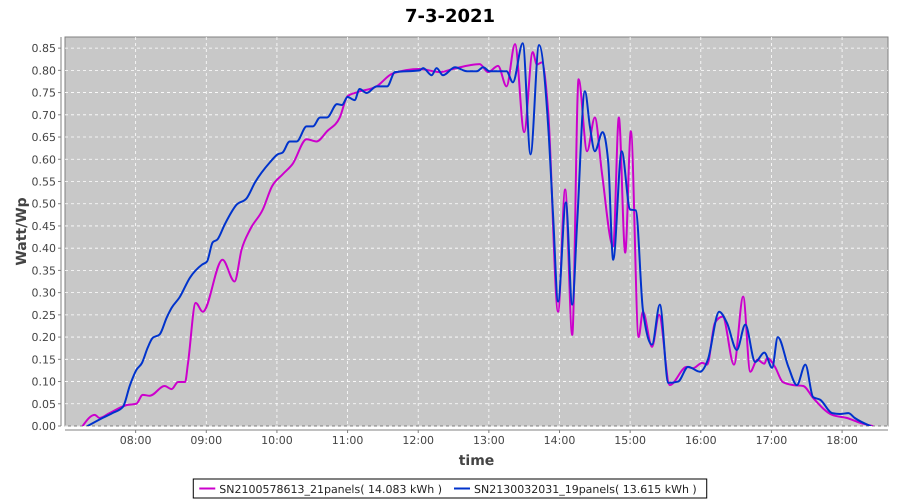  What do you see at coordinates (44, 315) in the screenshot?
I see `y-tick-label: 0.25` at bounding box center [44, 315].